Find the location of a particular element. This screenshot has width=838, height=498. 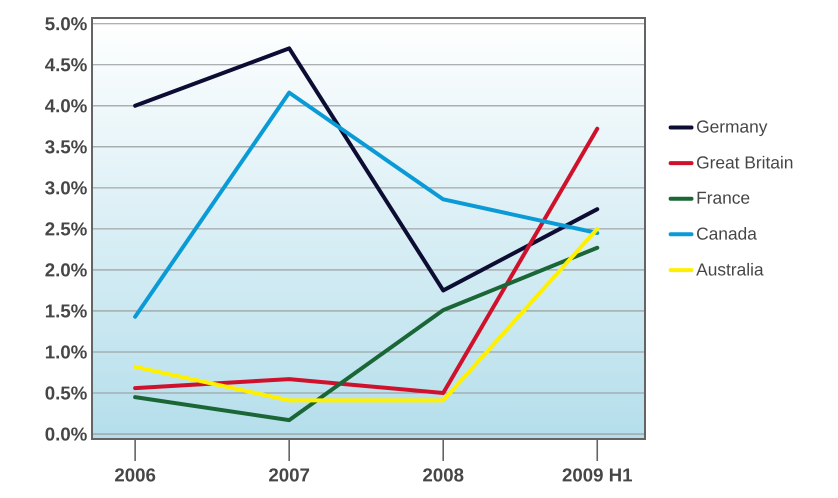

legend-label: Canada is located at coordinates (727, 233).